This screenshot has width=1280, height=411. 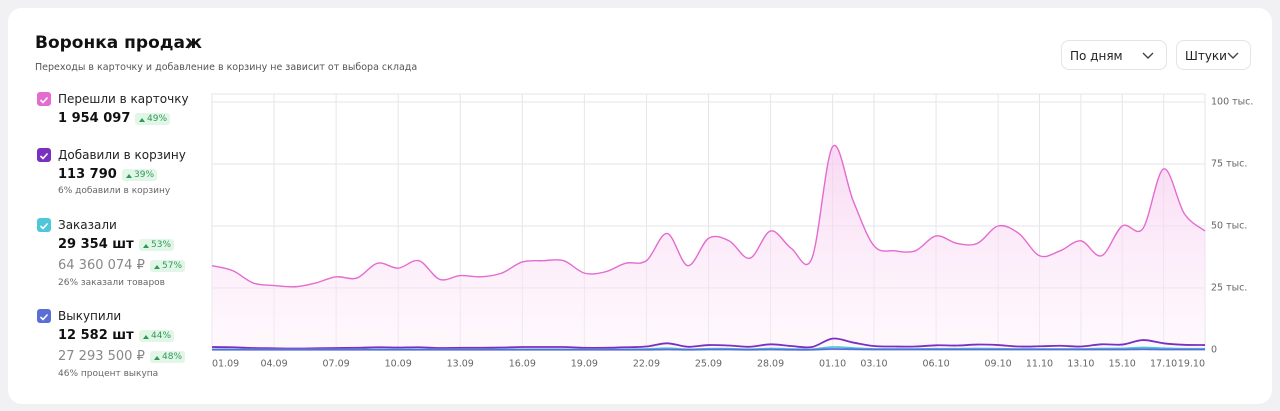 I want to click on x-tick-label: 13.10, so click(x=1080, y=364).